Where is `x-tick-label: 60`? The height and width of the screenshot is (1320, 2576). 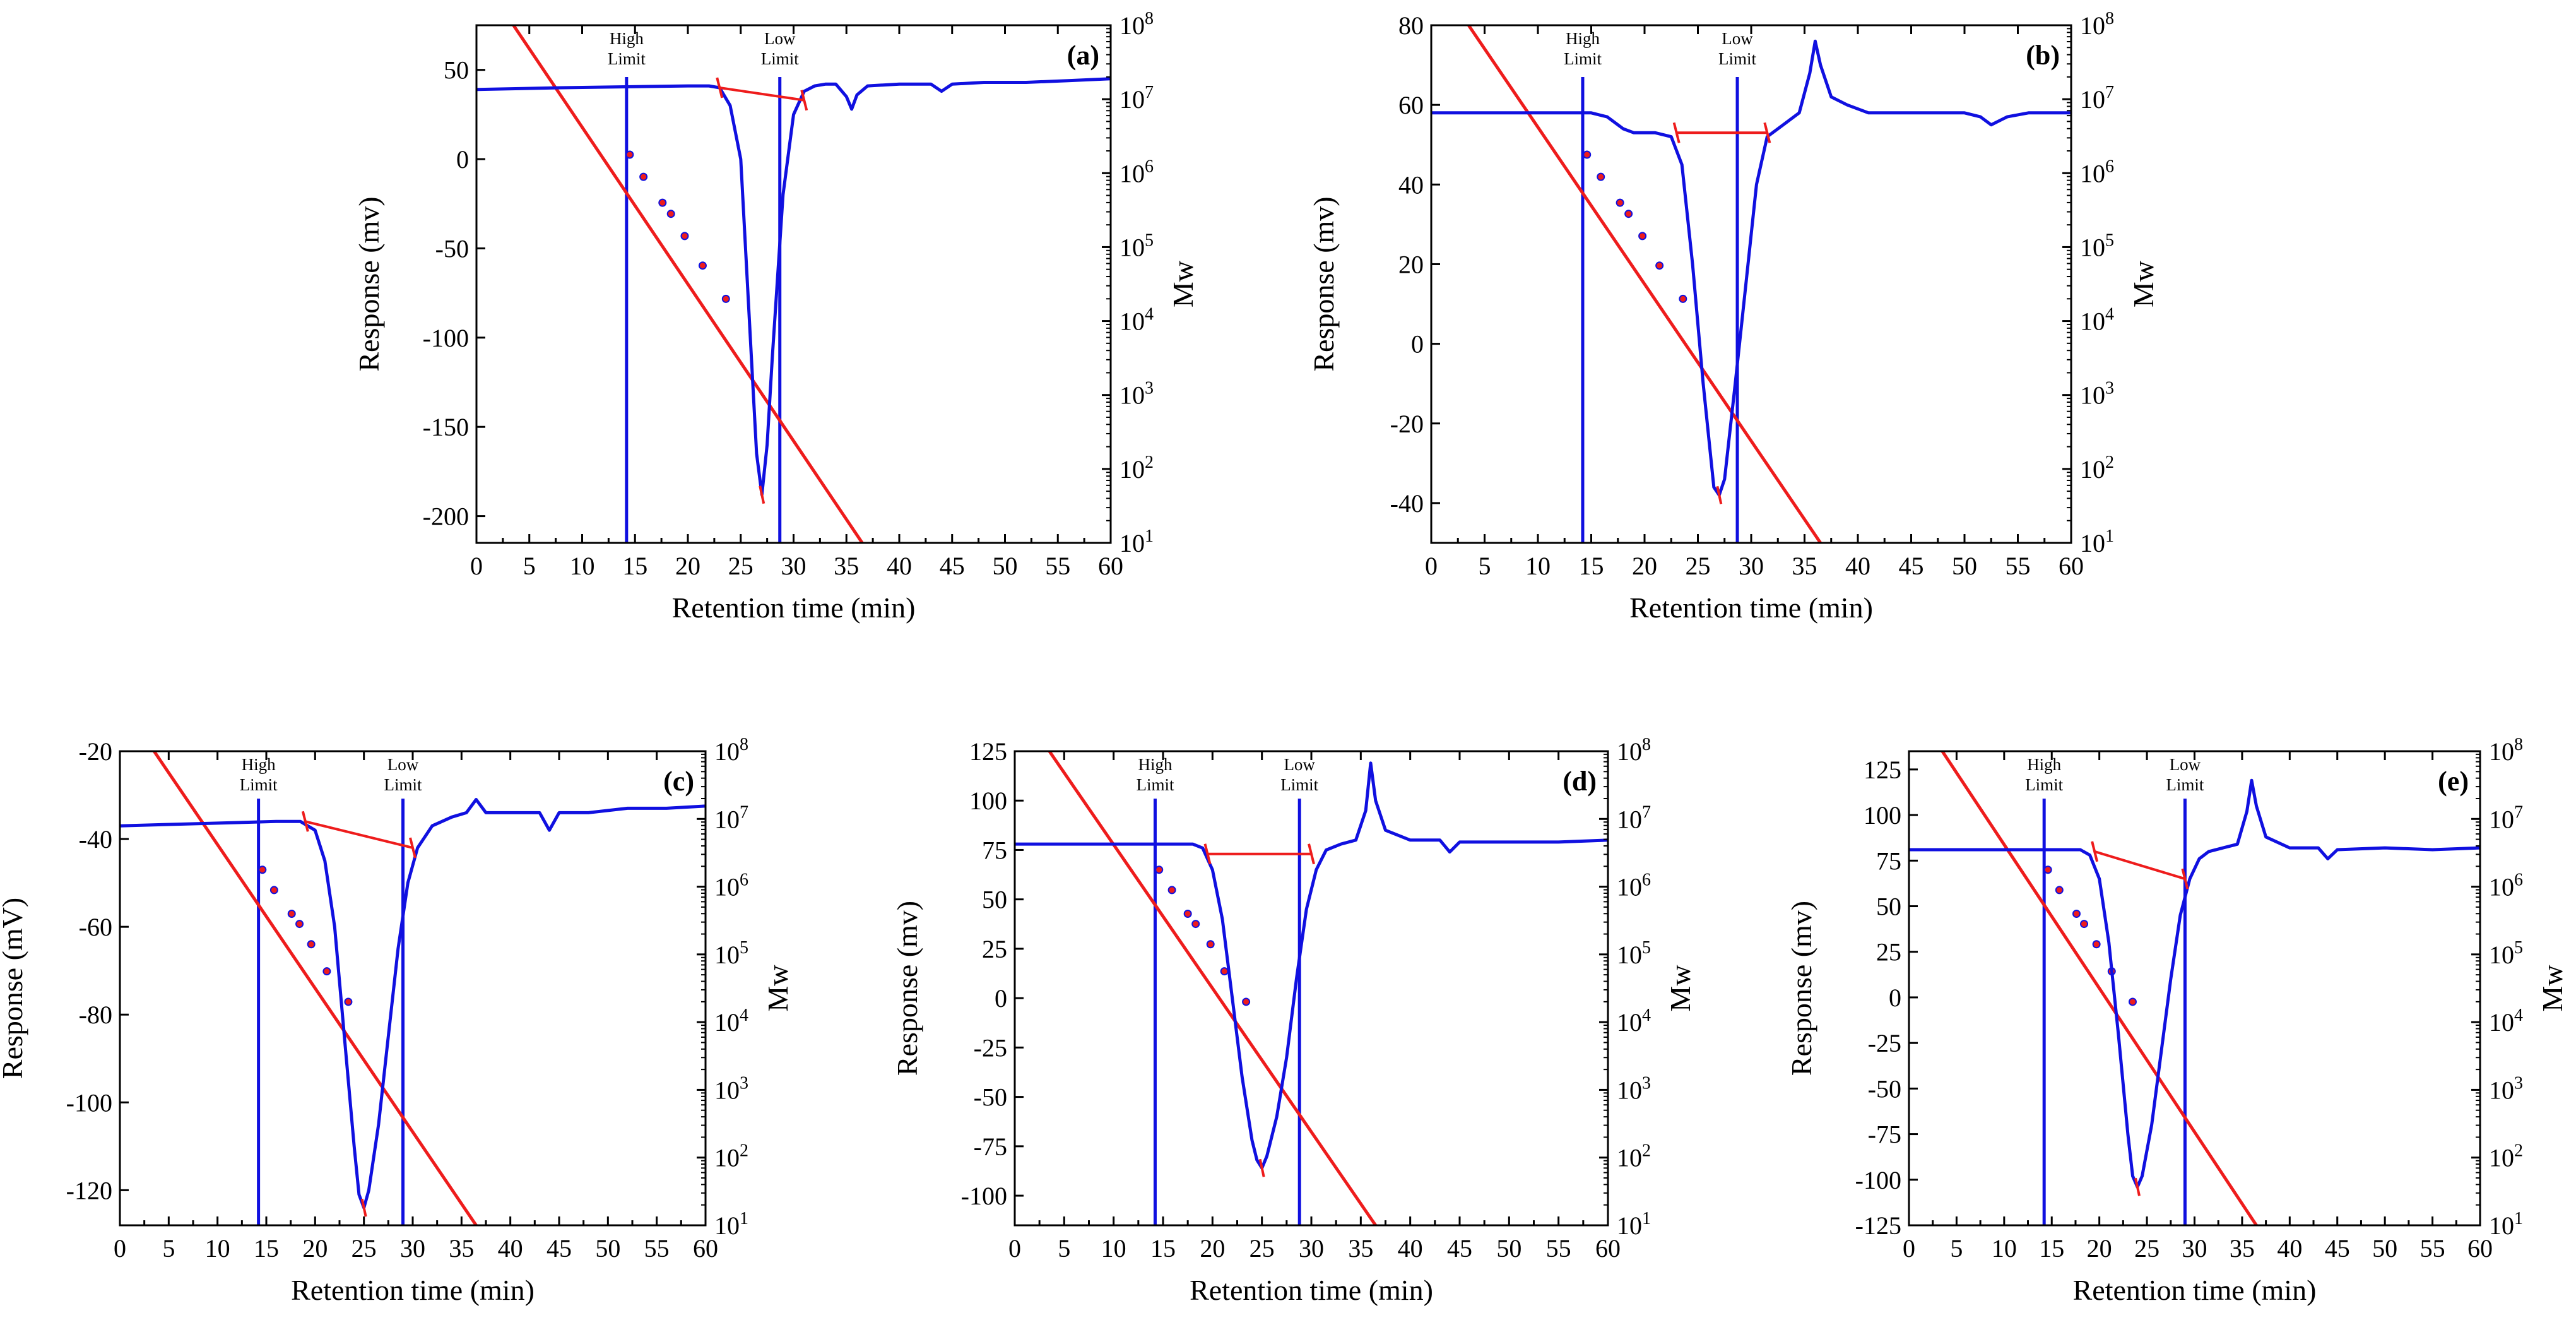
x-tick-label: 60 is located at coordinates (1110, 566).